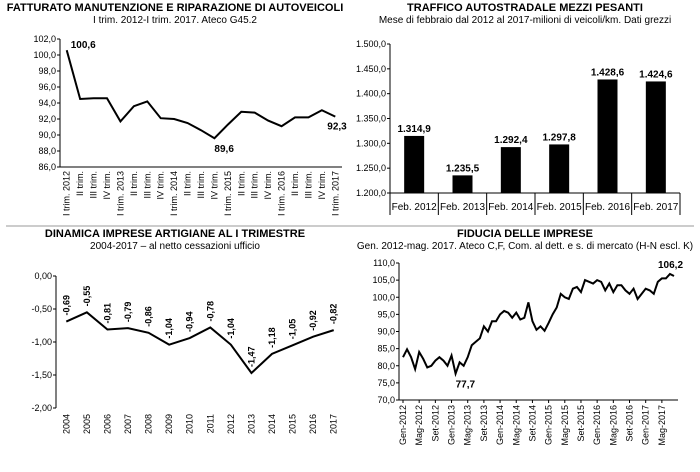 The image size is (700, 472). What do you see at coordinates (462, 207) in the screenshot?
I see `chart2-x-tick-label: Feb. 2013` at bounding box center [462, 207].